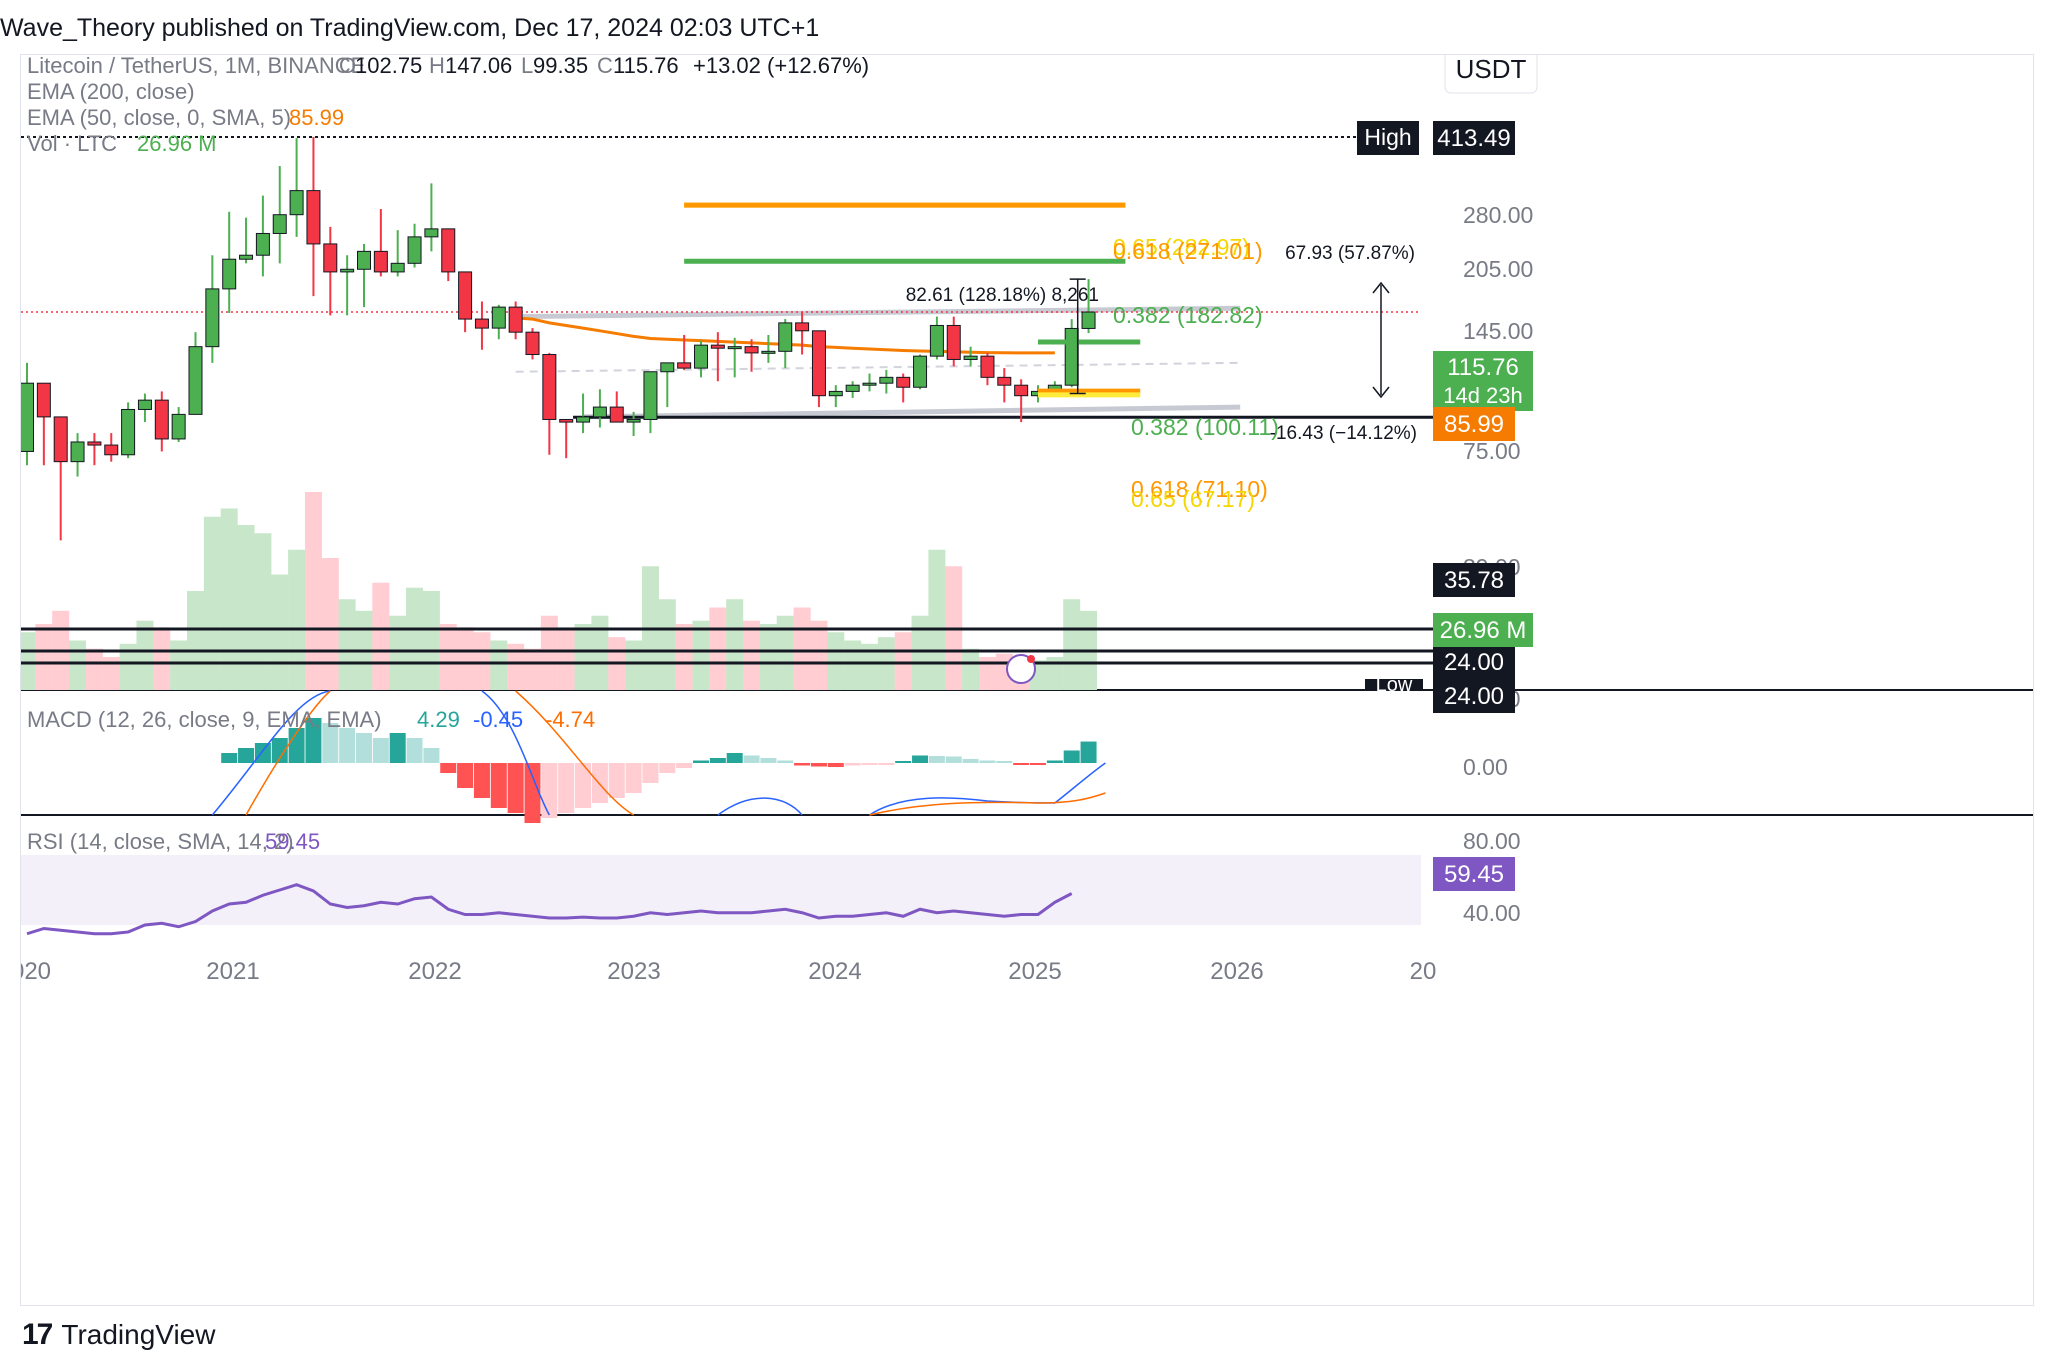  What do you see at coordinates (1423, 971) in the screenshot?
I see `time-axis-tick: 20` at bounding box center [1423, 971].